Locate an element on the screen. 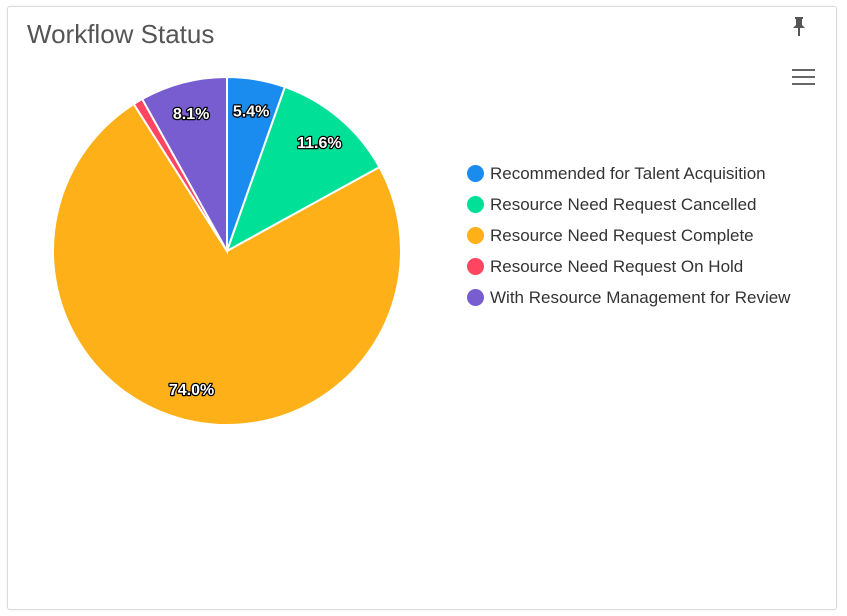 The image size is (847, 616). legend-item: Recommended for Talent Acquisition is located at coordinates (628, 173).